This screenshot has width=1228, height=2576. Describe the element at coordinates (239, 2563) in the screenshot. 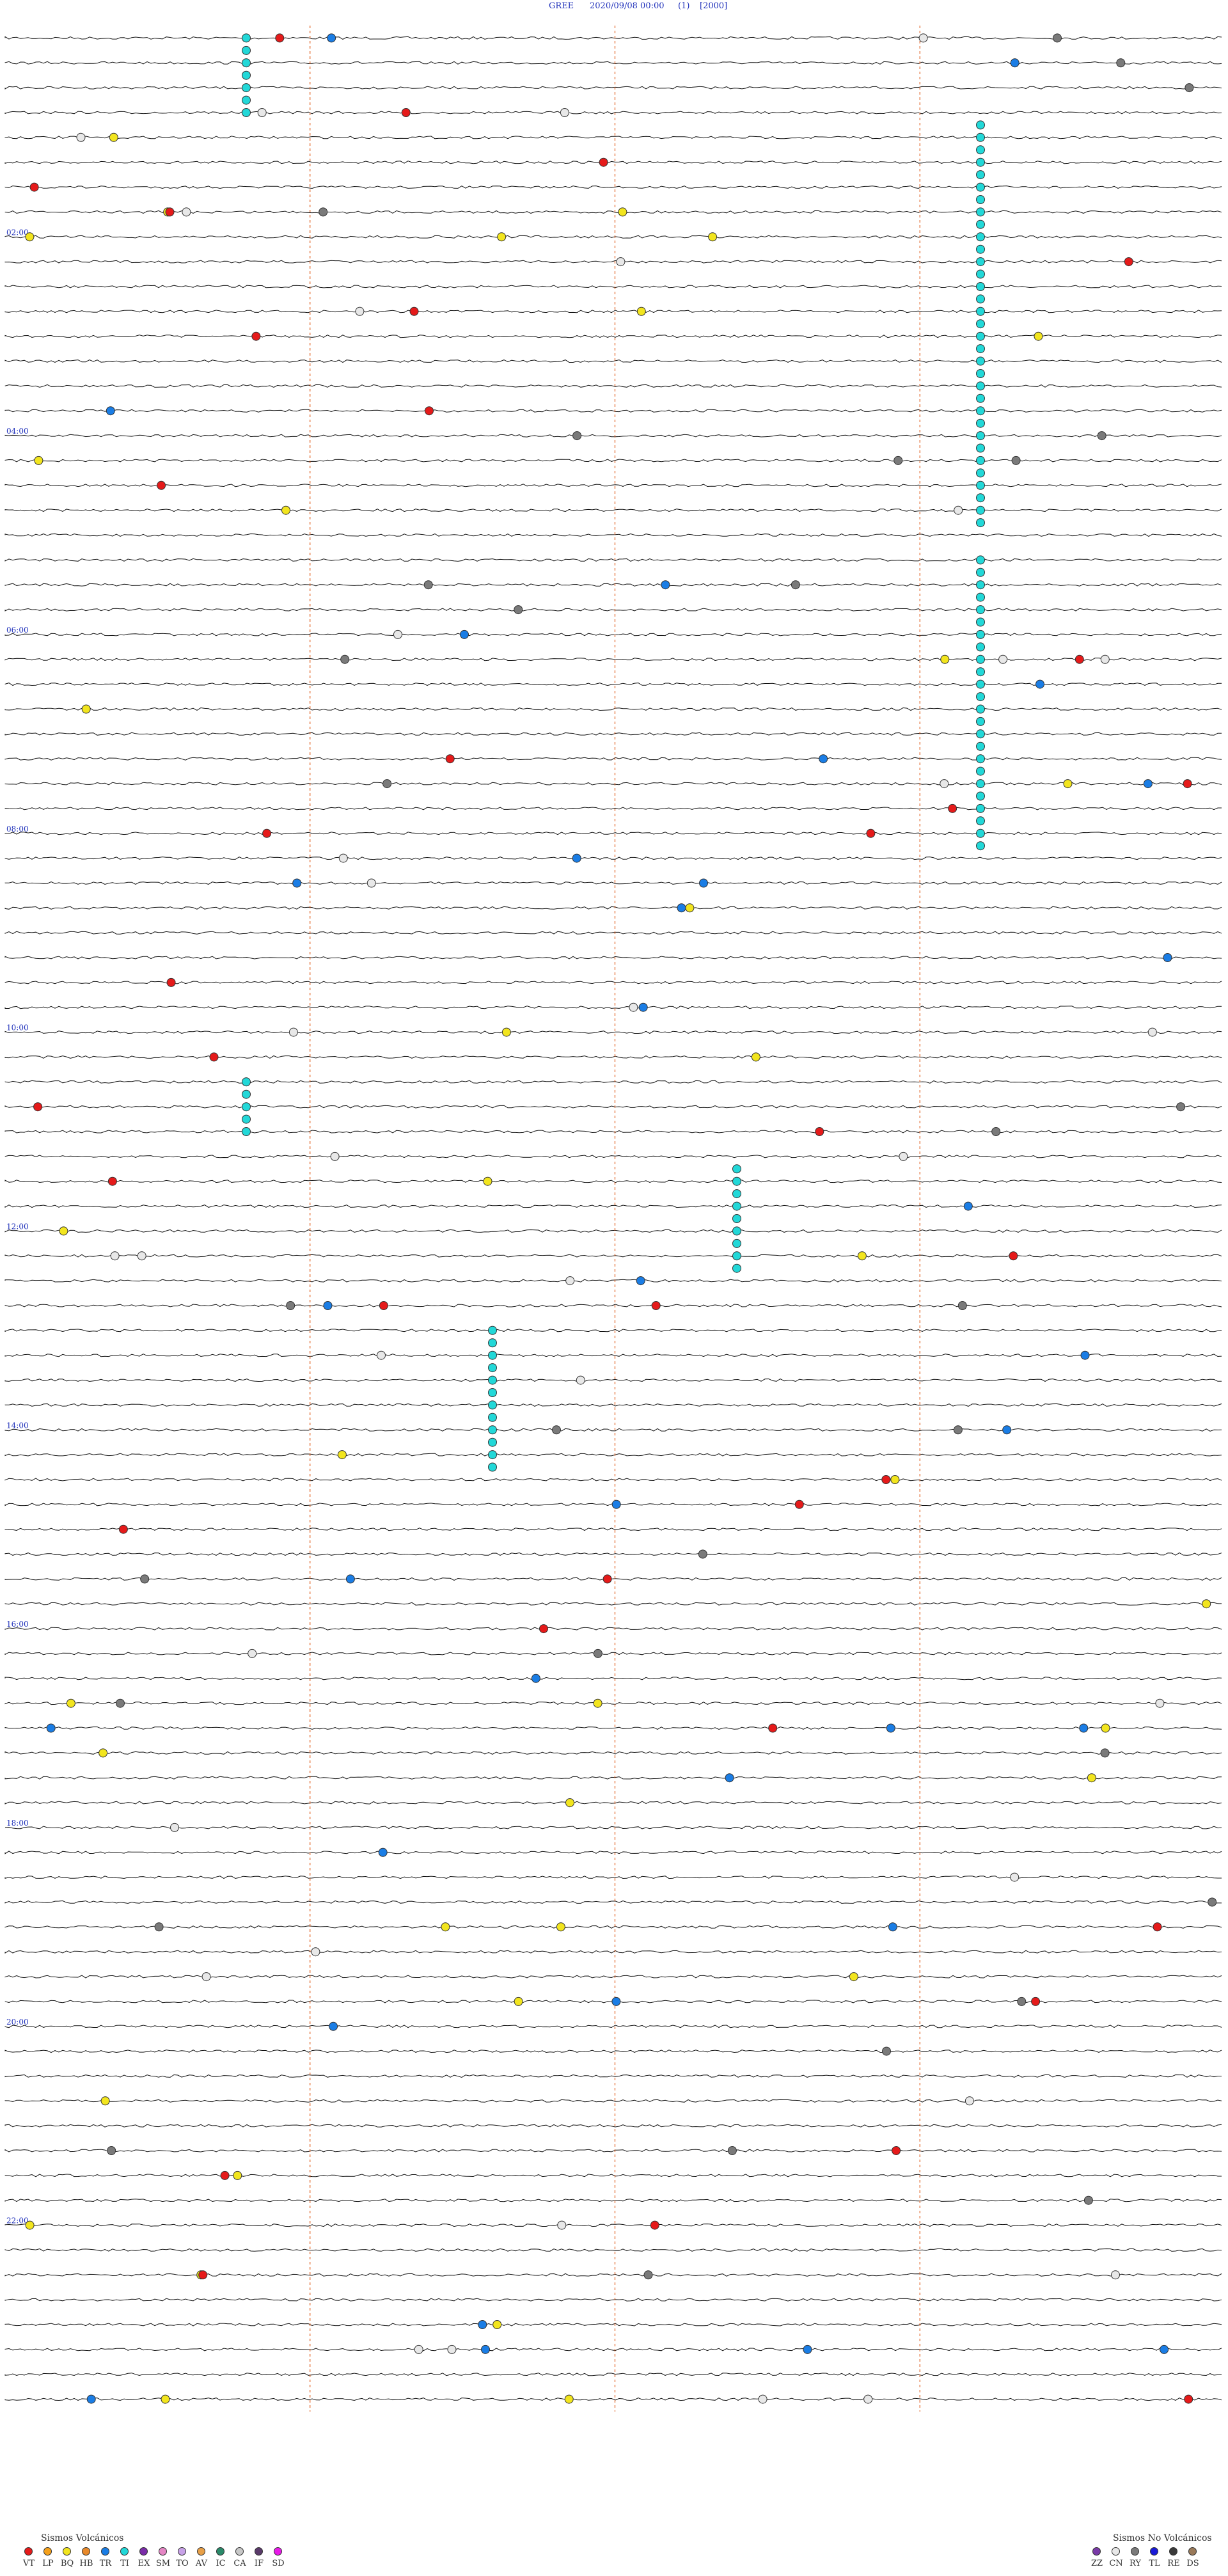

I see `legend-code-label: CA` at that location.